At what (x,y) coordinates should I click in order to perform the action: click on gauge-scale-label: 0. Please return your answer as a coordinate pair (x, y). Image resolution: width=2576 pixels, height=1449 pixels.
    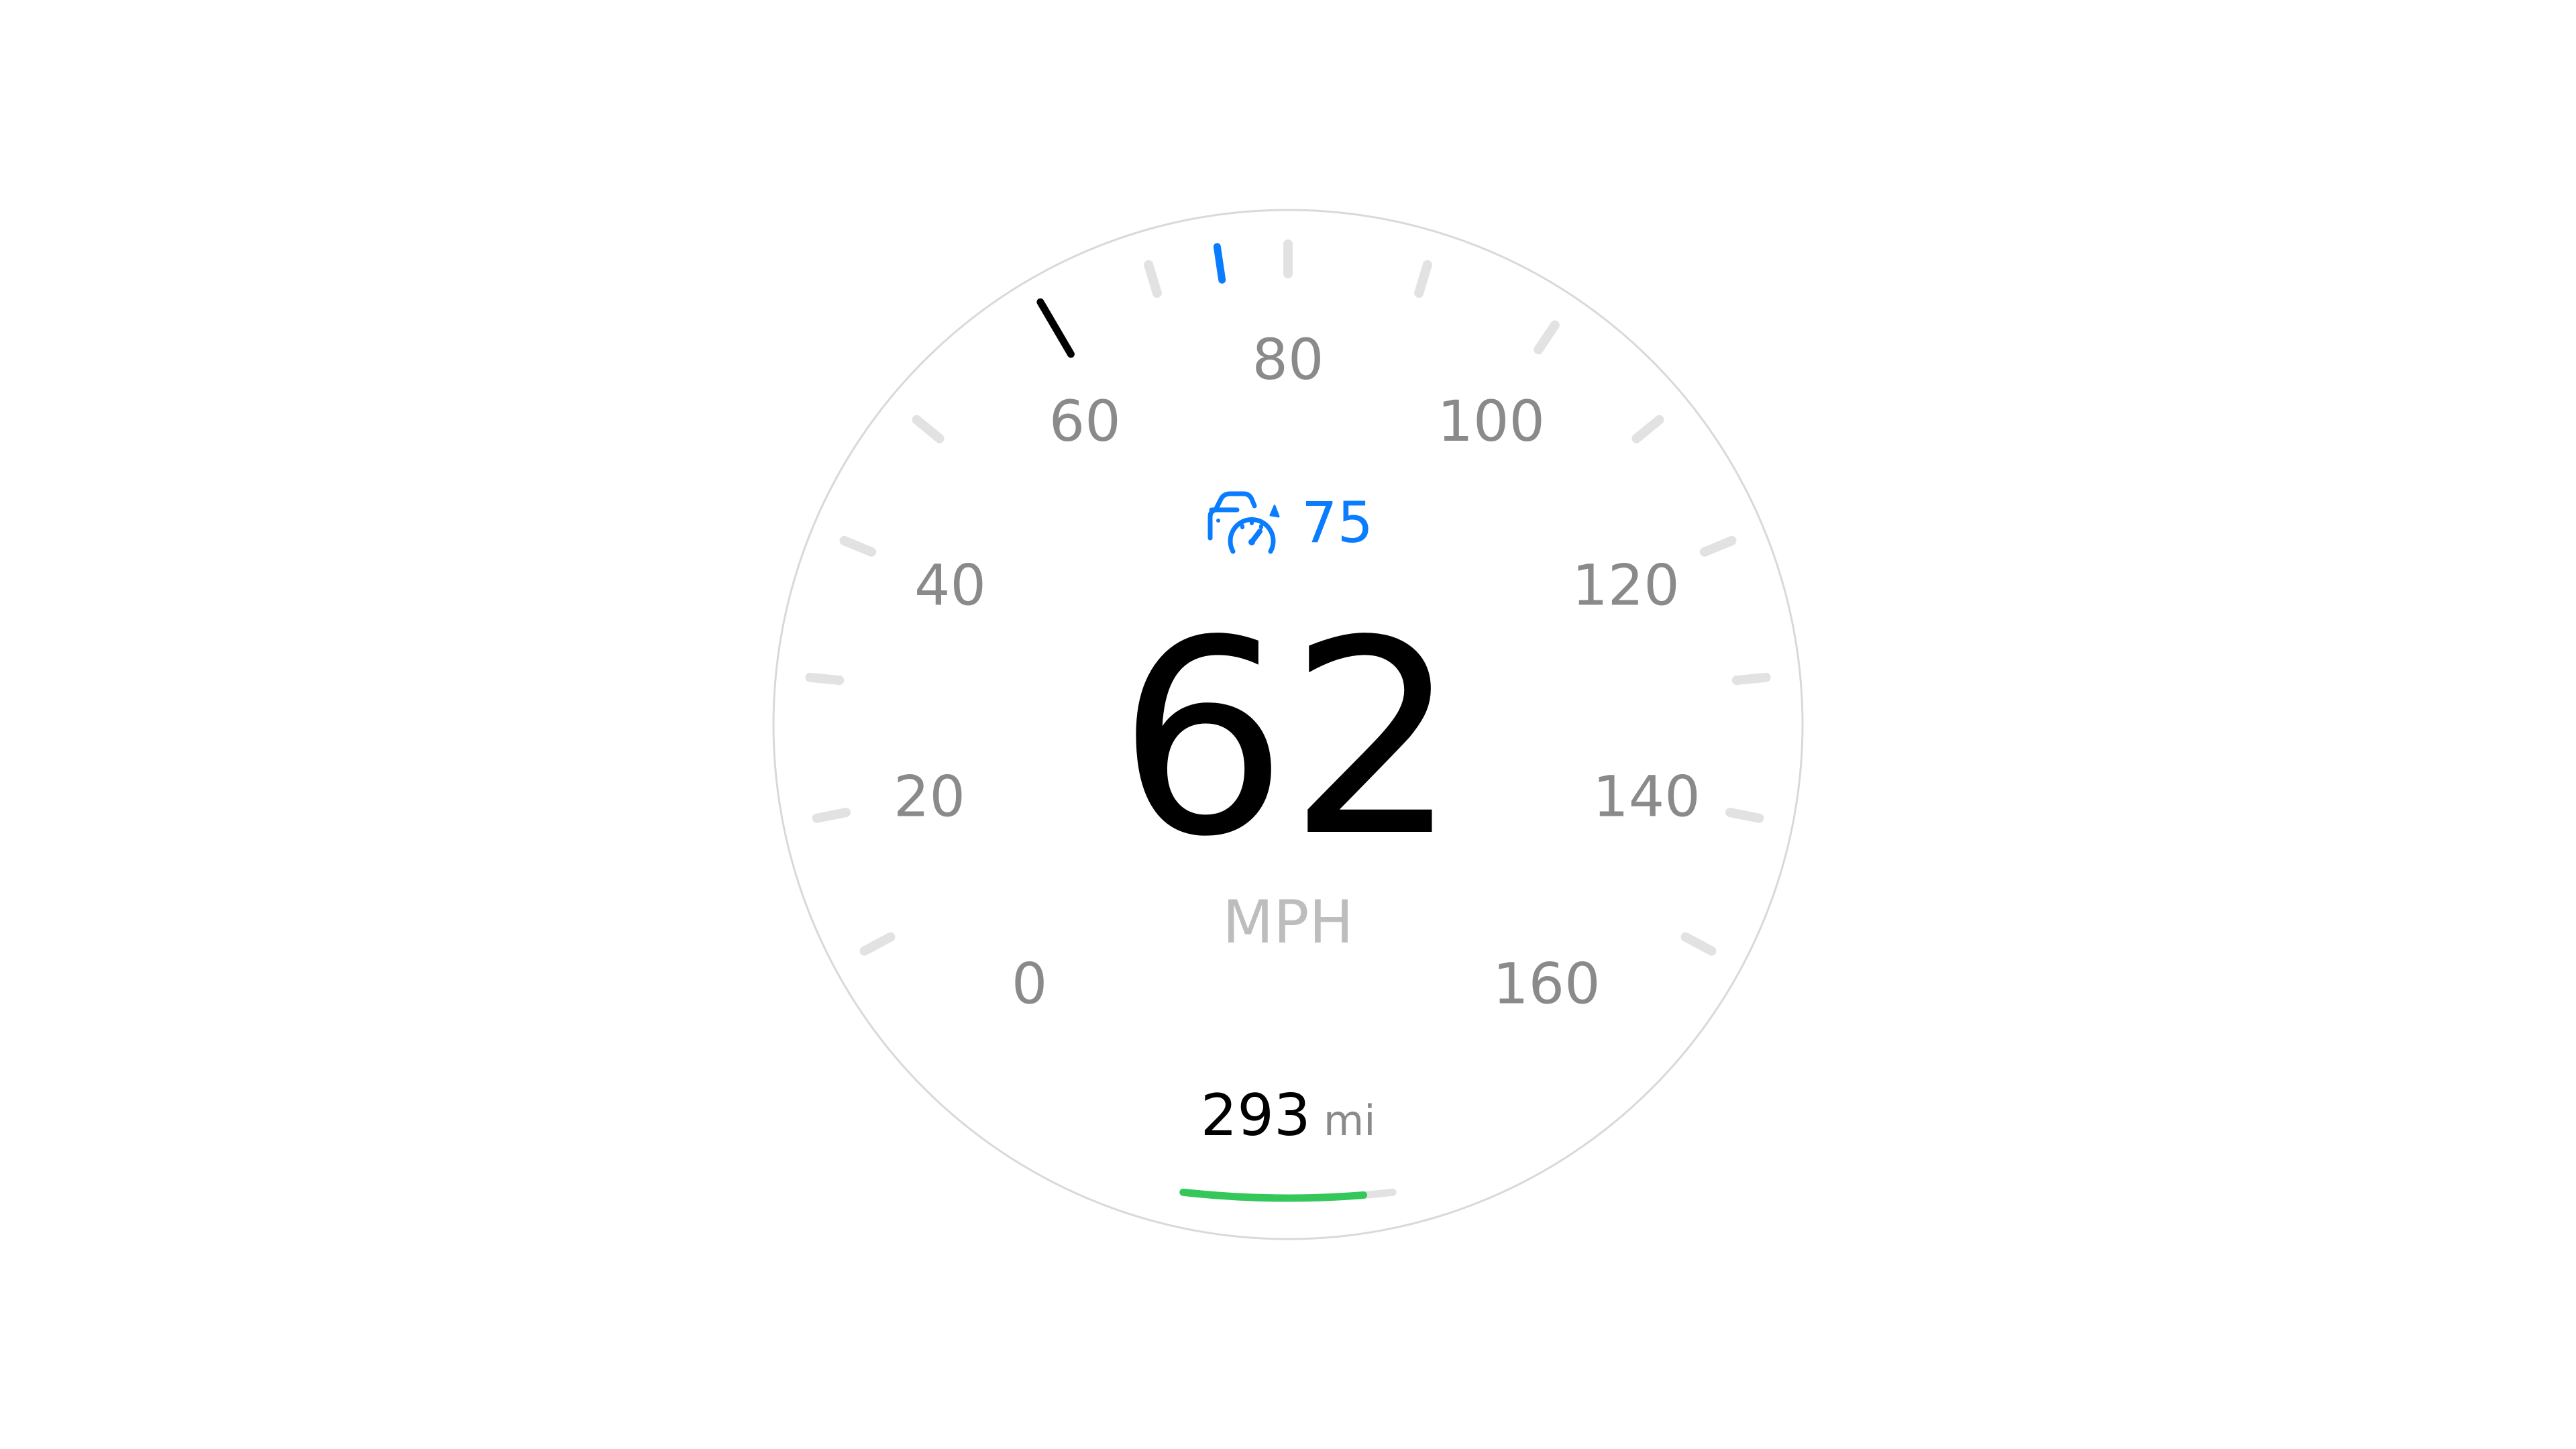
    Looking at the image, I should click on (1029, 983).